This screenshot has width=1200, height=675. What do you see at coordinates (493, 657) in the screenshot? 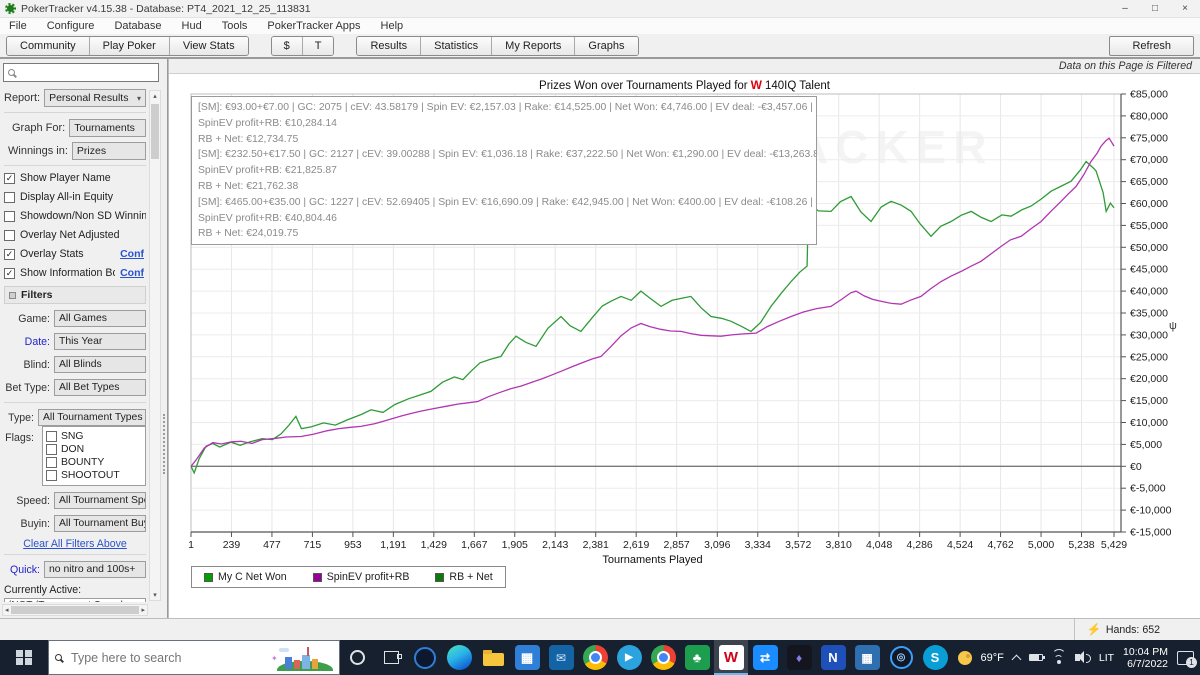
I see `taskbar-app-file-explorer` at bounding box center [493, 657].